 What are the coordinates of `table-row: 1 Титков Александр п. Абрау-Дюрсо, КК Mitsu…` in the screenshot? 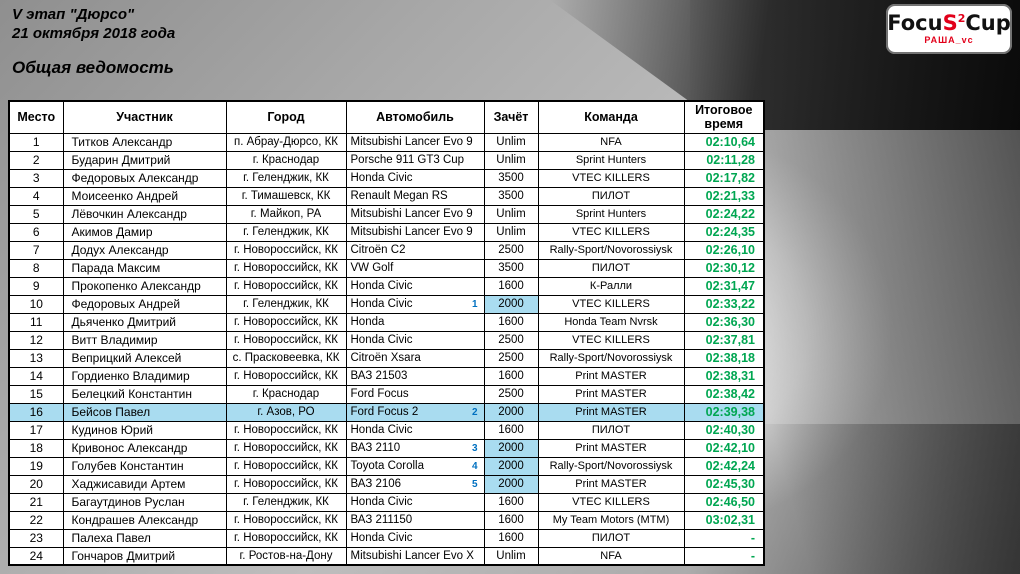 It's located at (386, 142).